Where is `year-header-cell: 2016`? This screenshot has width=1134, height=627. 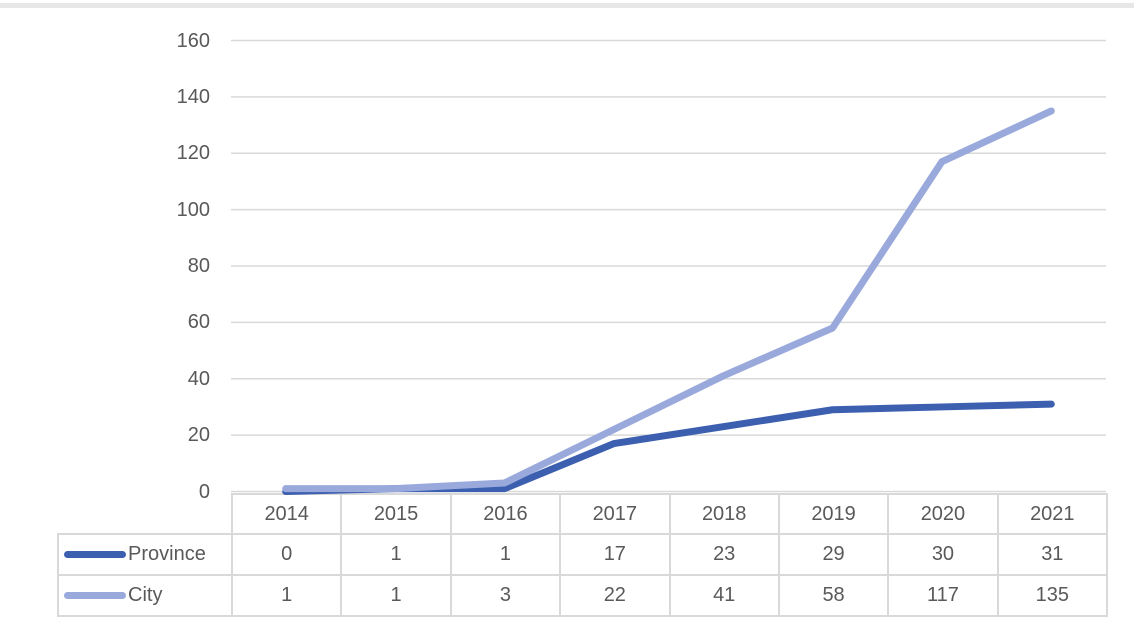
year-header-cell: 2016 is located at coordinates (505, 514).